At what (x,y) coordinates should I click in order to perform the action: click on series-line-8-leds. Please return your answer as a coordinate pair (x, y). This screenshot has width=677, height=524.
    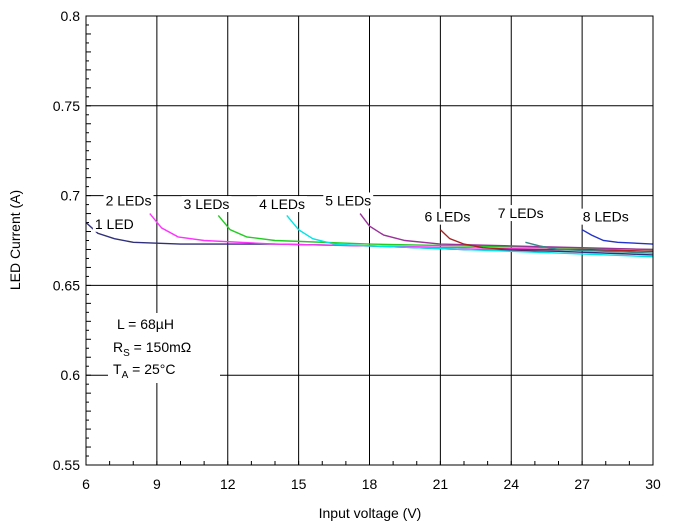
    Looking at the image, I should click on (617, 237).